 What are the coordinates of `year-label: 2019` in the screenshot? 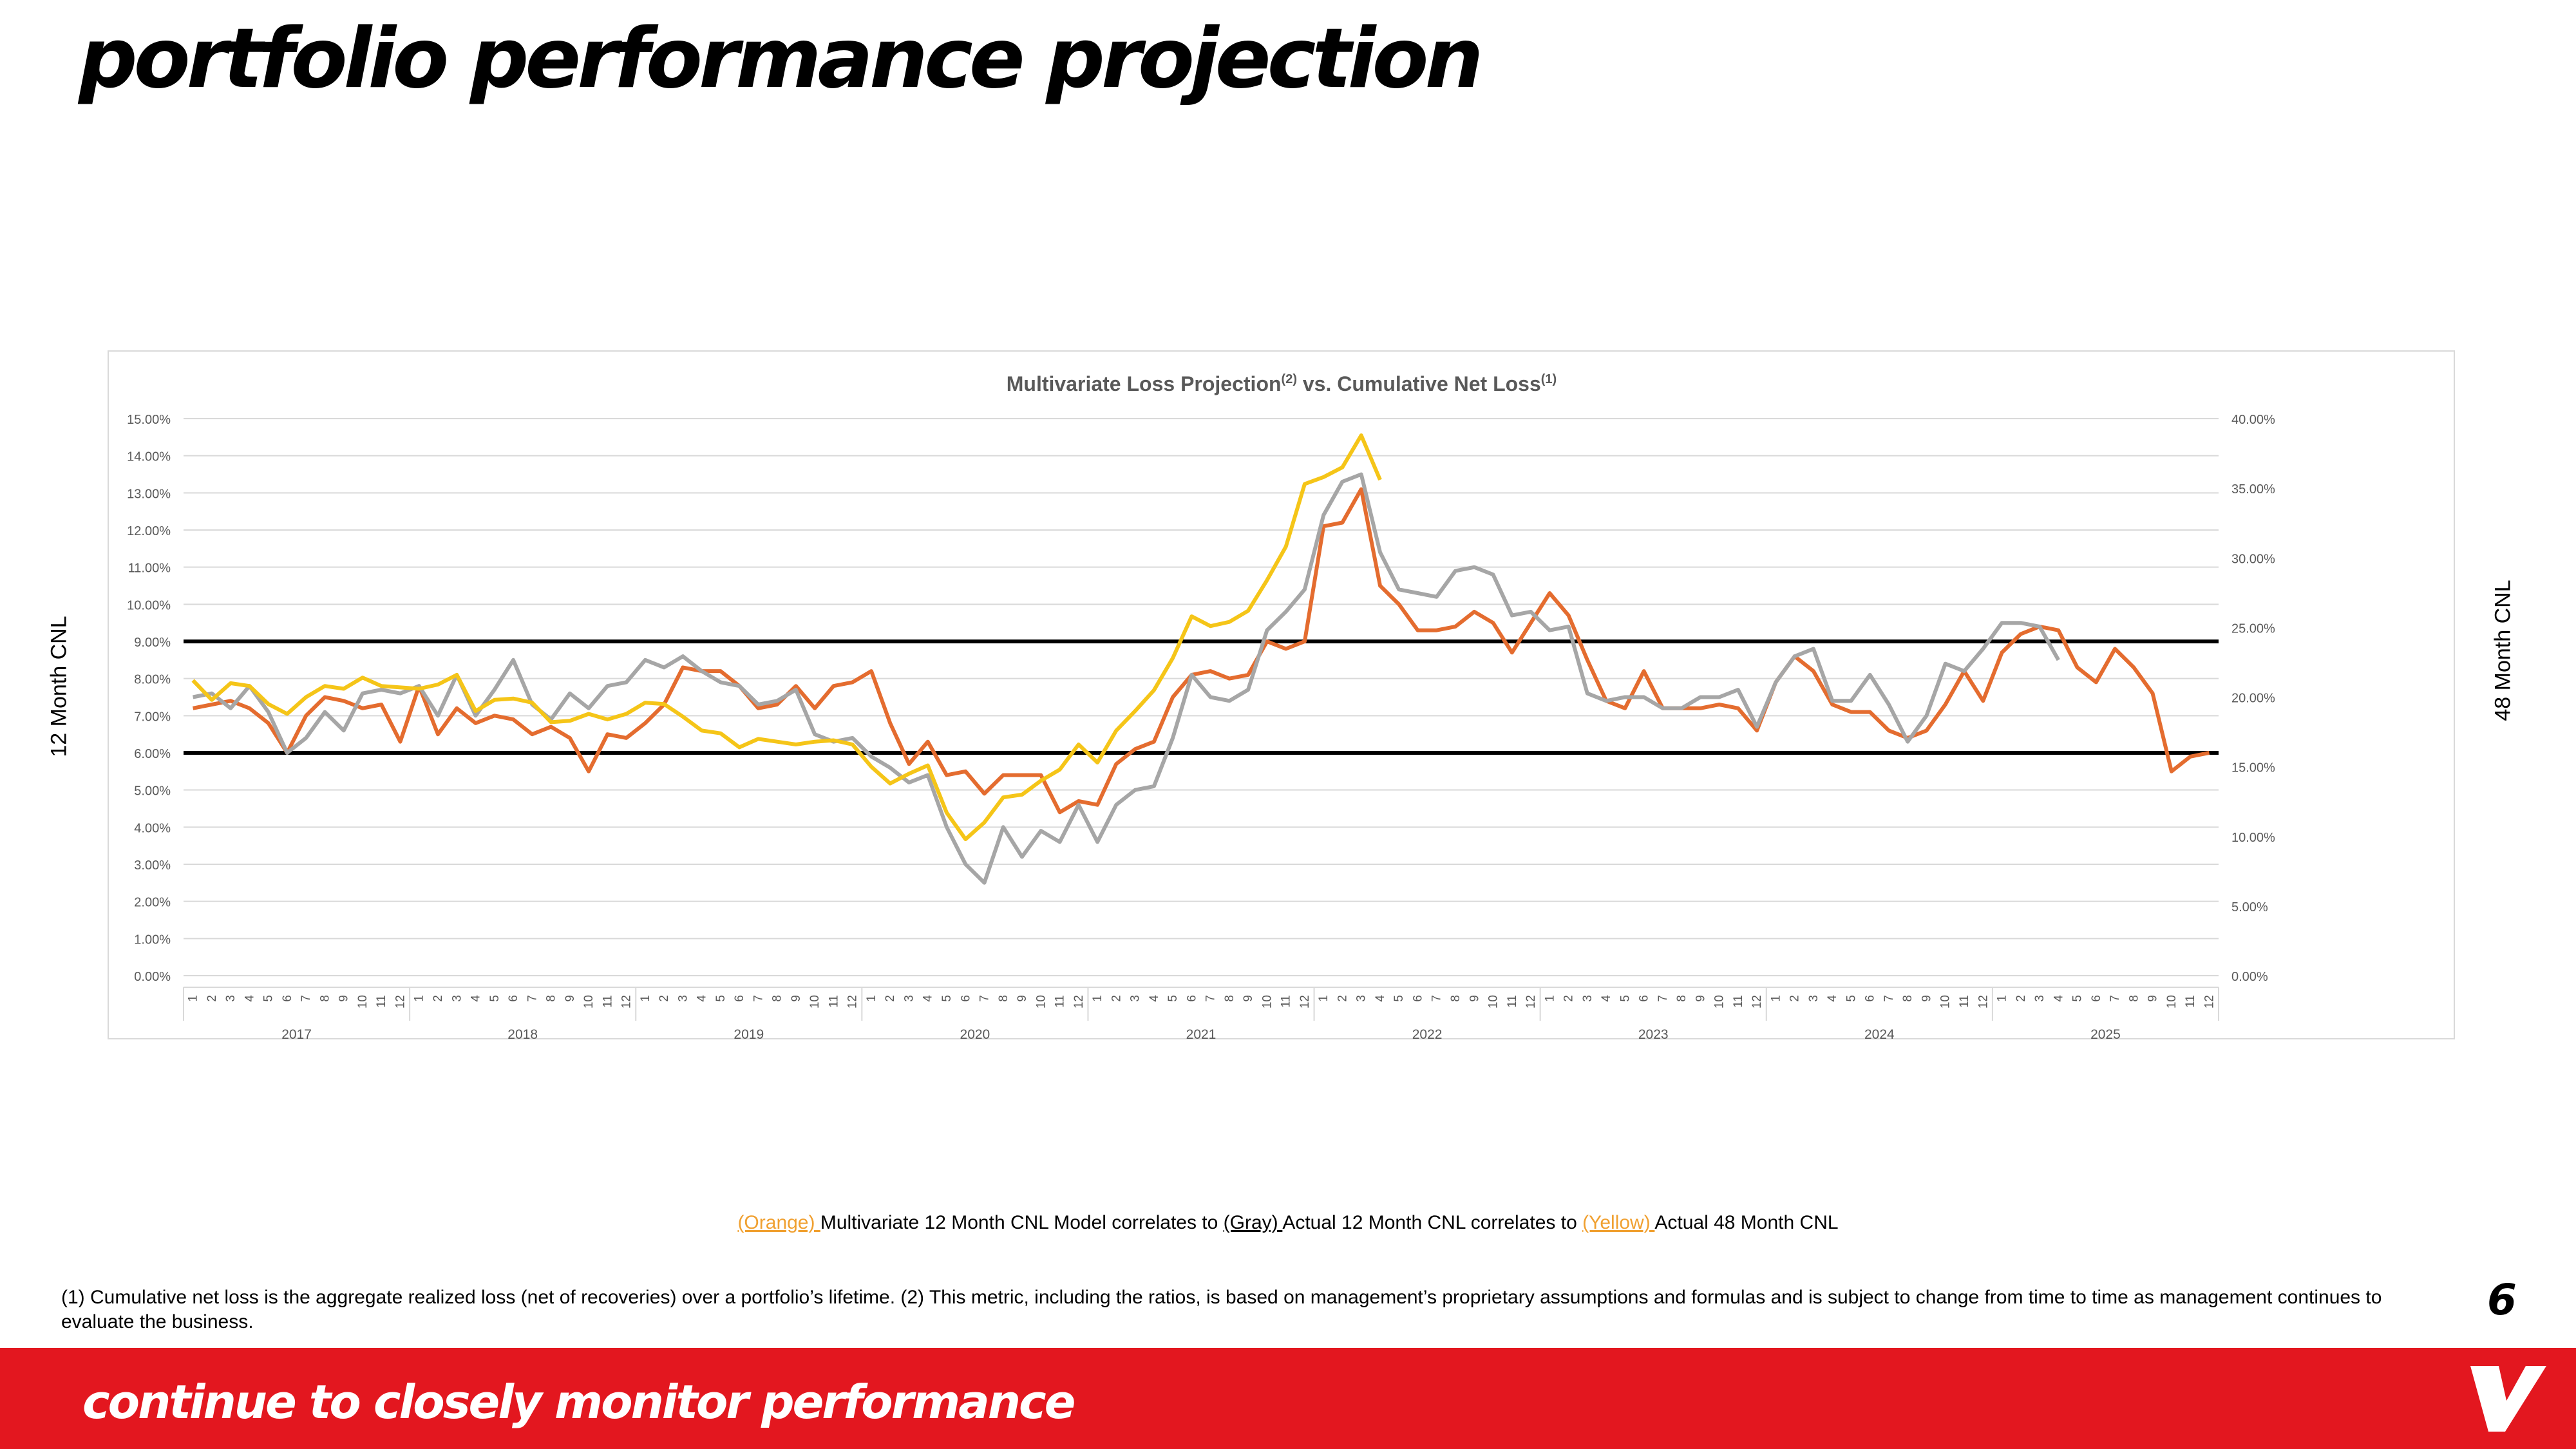 It's located at (749, 1034).